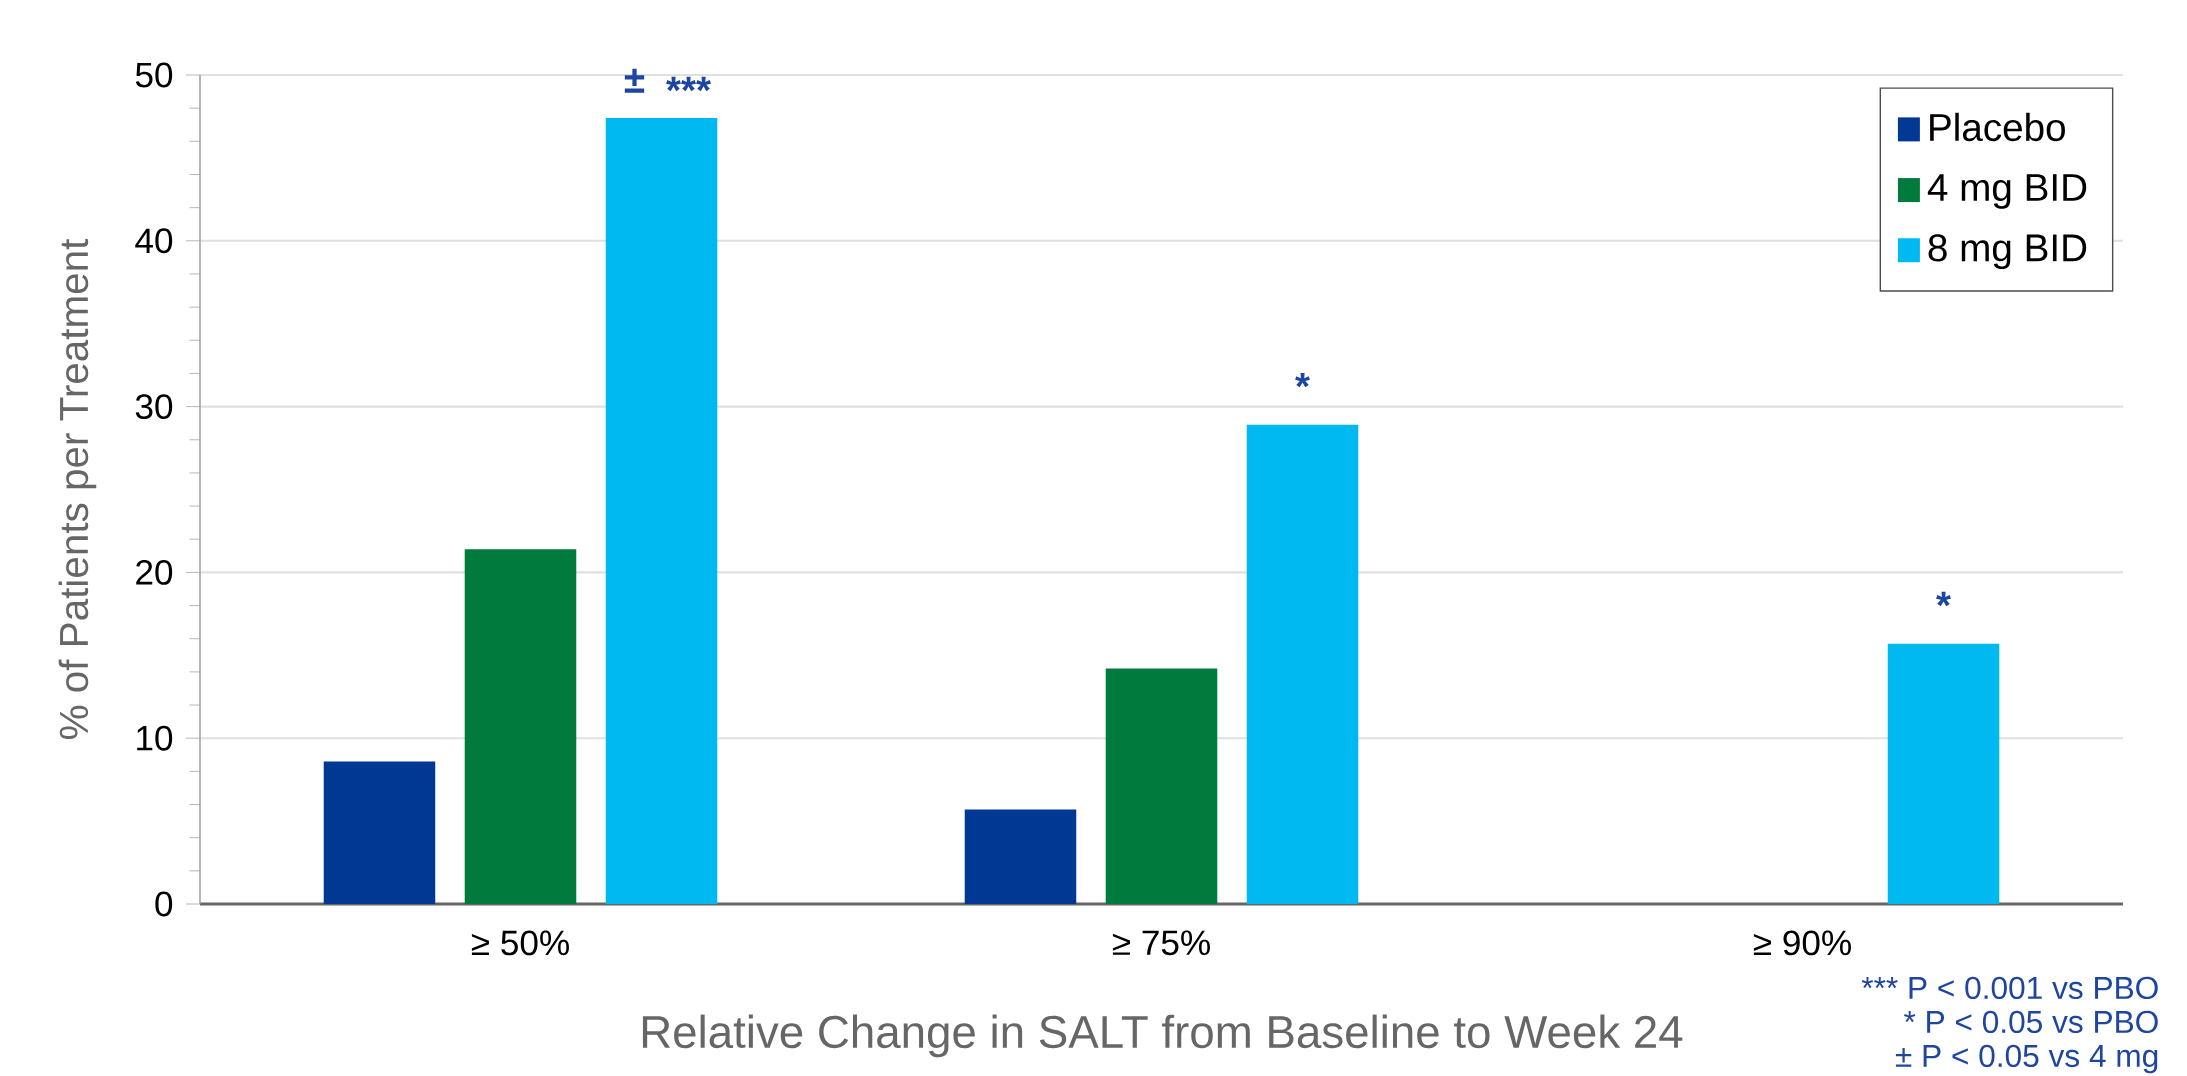 This screenshot has width=2187, height=1076. Describe the element at coordinates (2007, 191) in the screenshot. I see `legend-label: 4 mg BID` at that location.